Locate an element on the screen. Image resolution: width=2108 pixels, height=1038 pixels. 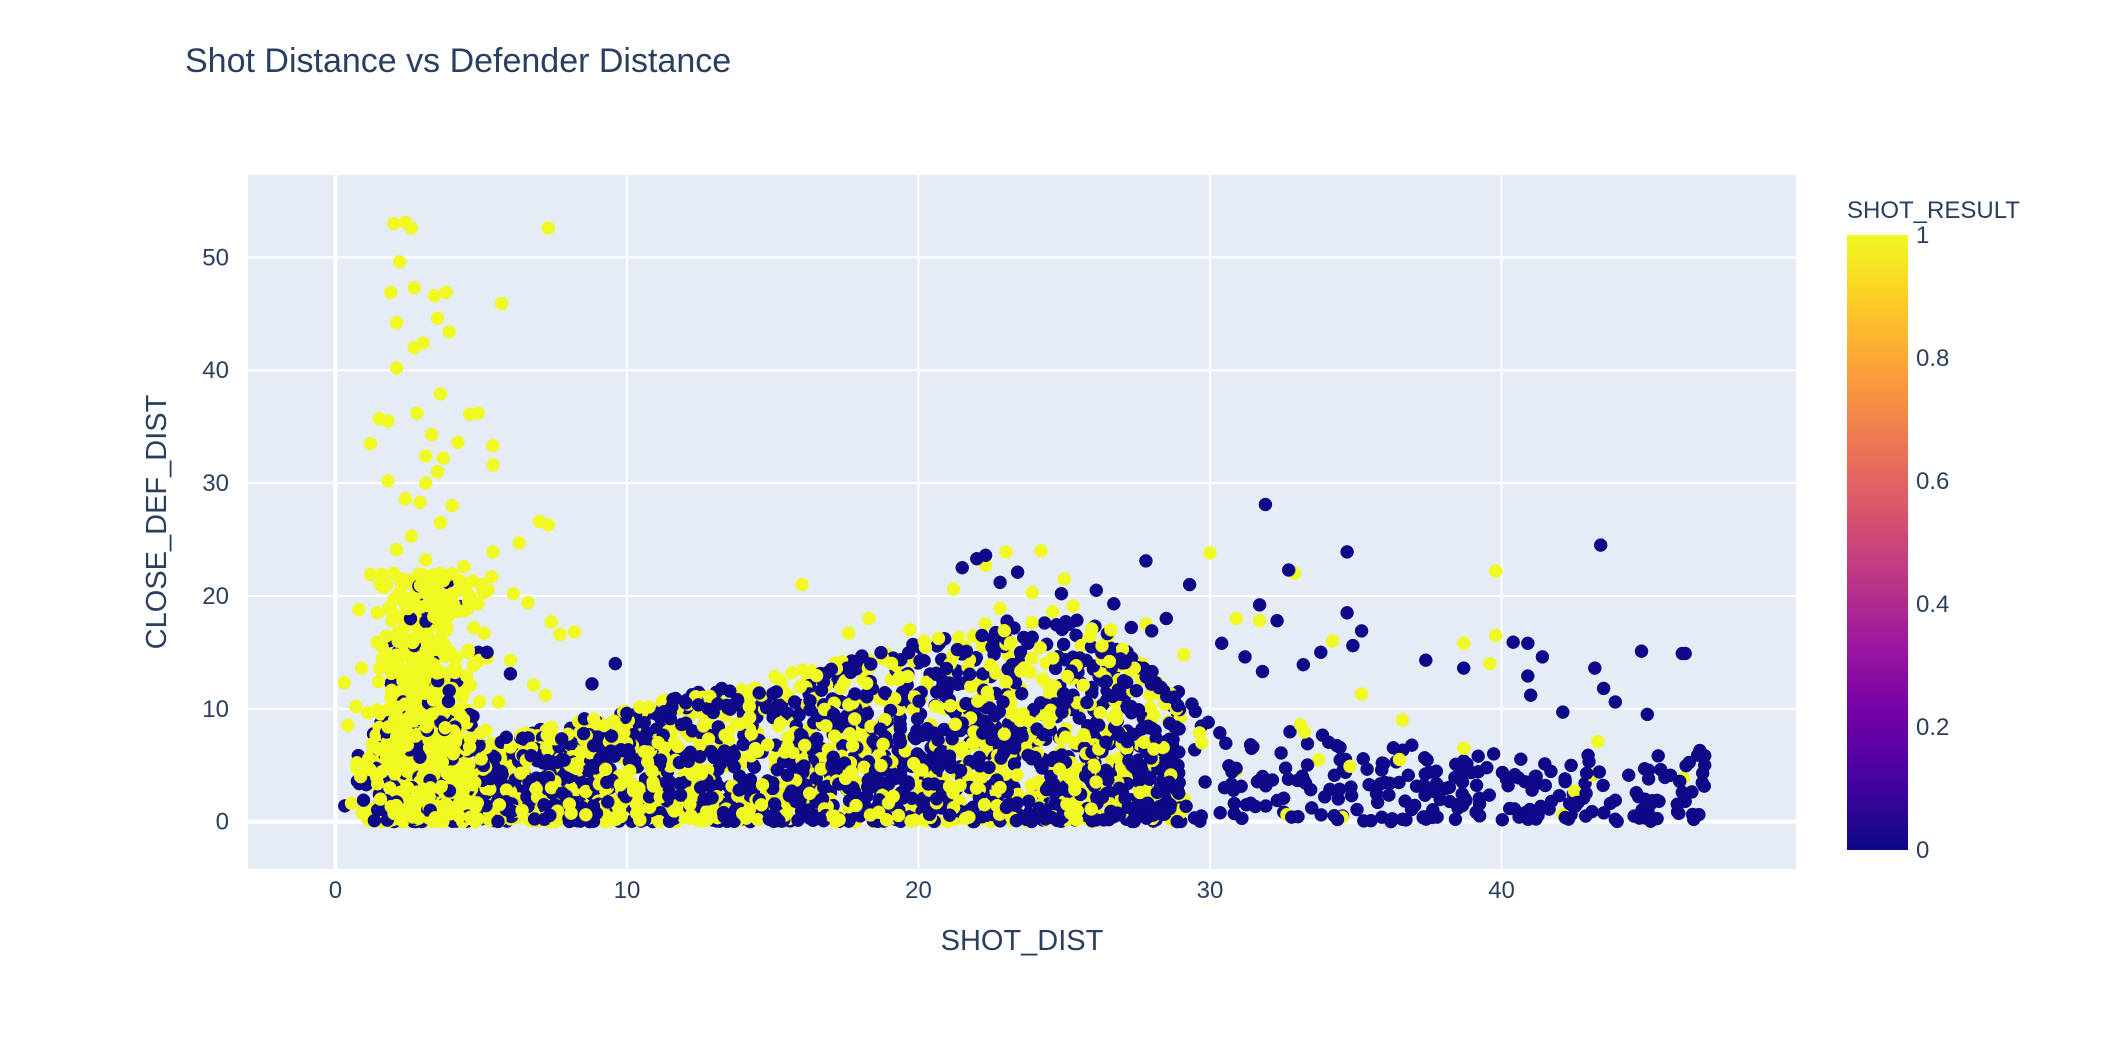
y-tick-label: 10 is located at coordinates (215, 709).